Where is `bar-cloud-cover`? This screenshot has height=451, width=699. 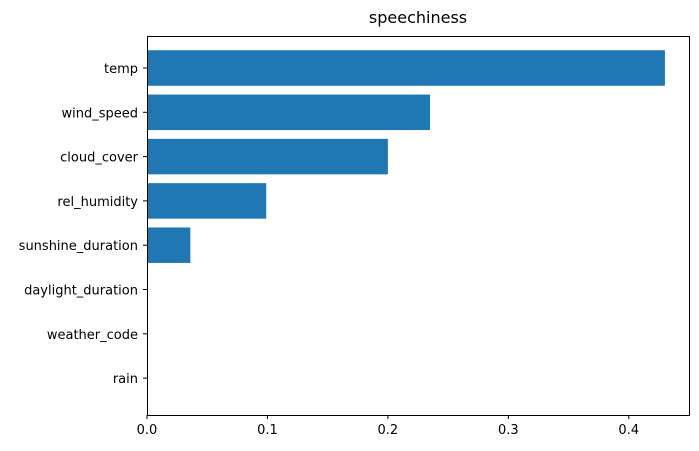 bar-cloud-cover is located at coordinates (267, 156).